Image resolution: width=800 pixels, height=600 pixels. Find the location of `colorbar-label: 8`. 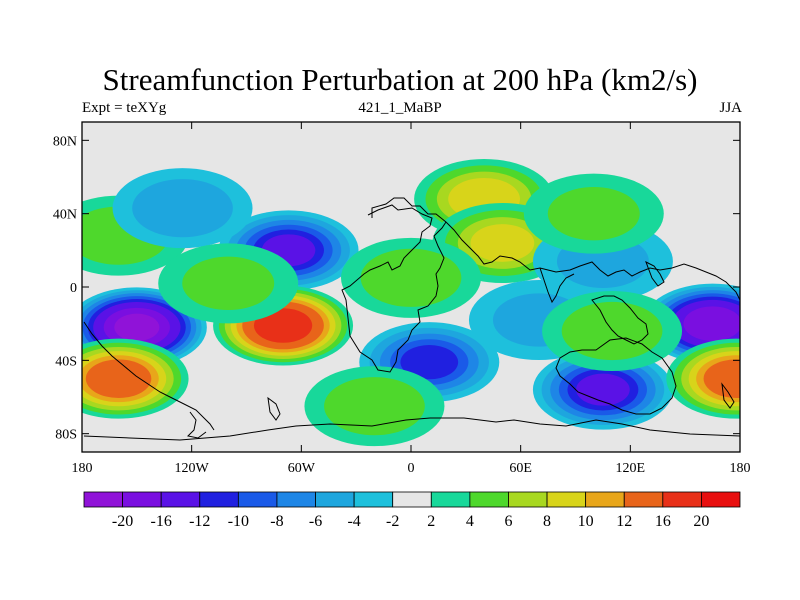

colorbar-label: 8 is located at coordinates (547, 521).